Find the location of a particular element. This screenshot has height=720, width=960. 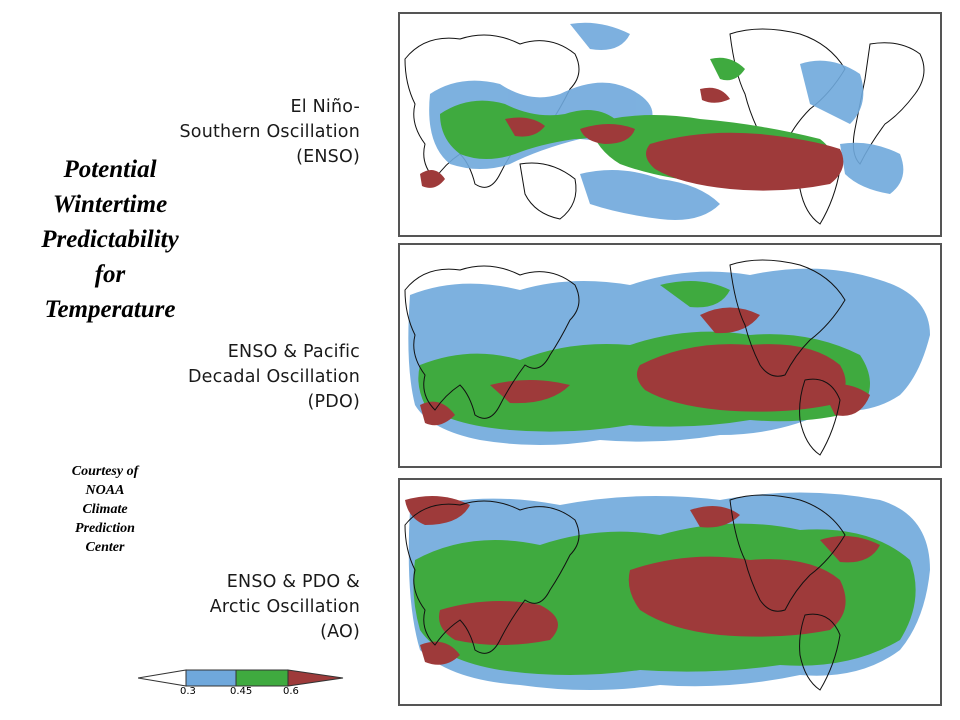

title-line-4: for is located at coordinates (110, 274).